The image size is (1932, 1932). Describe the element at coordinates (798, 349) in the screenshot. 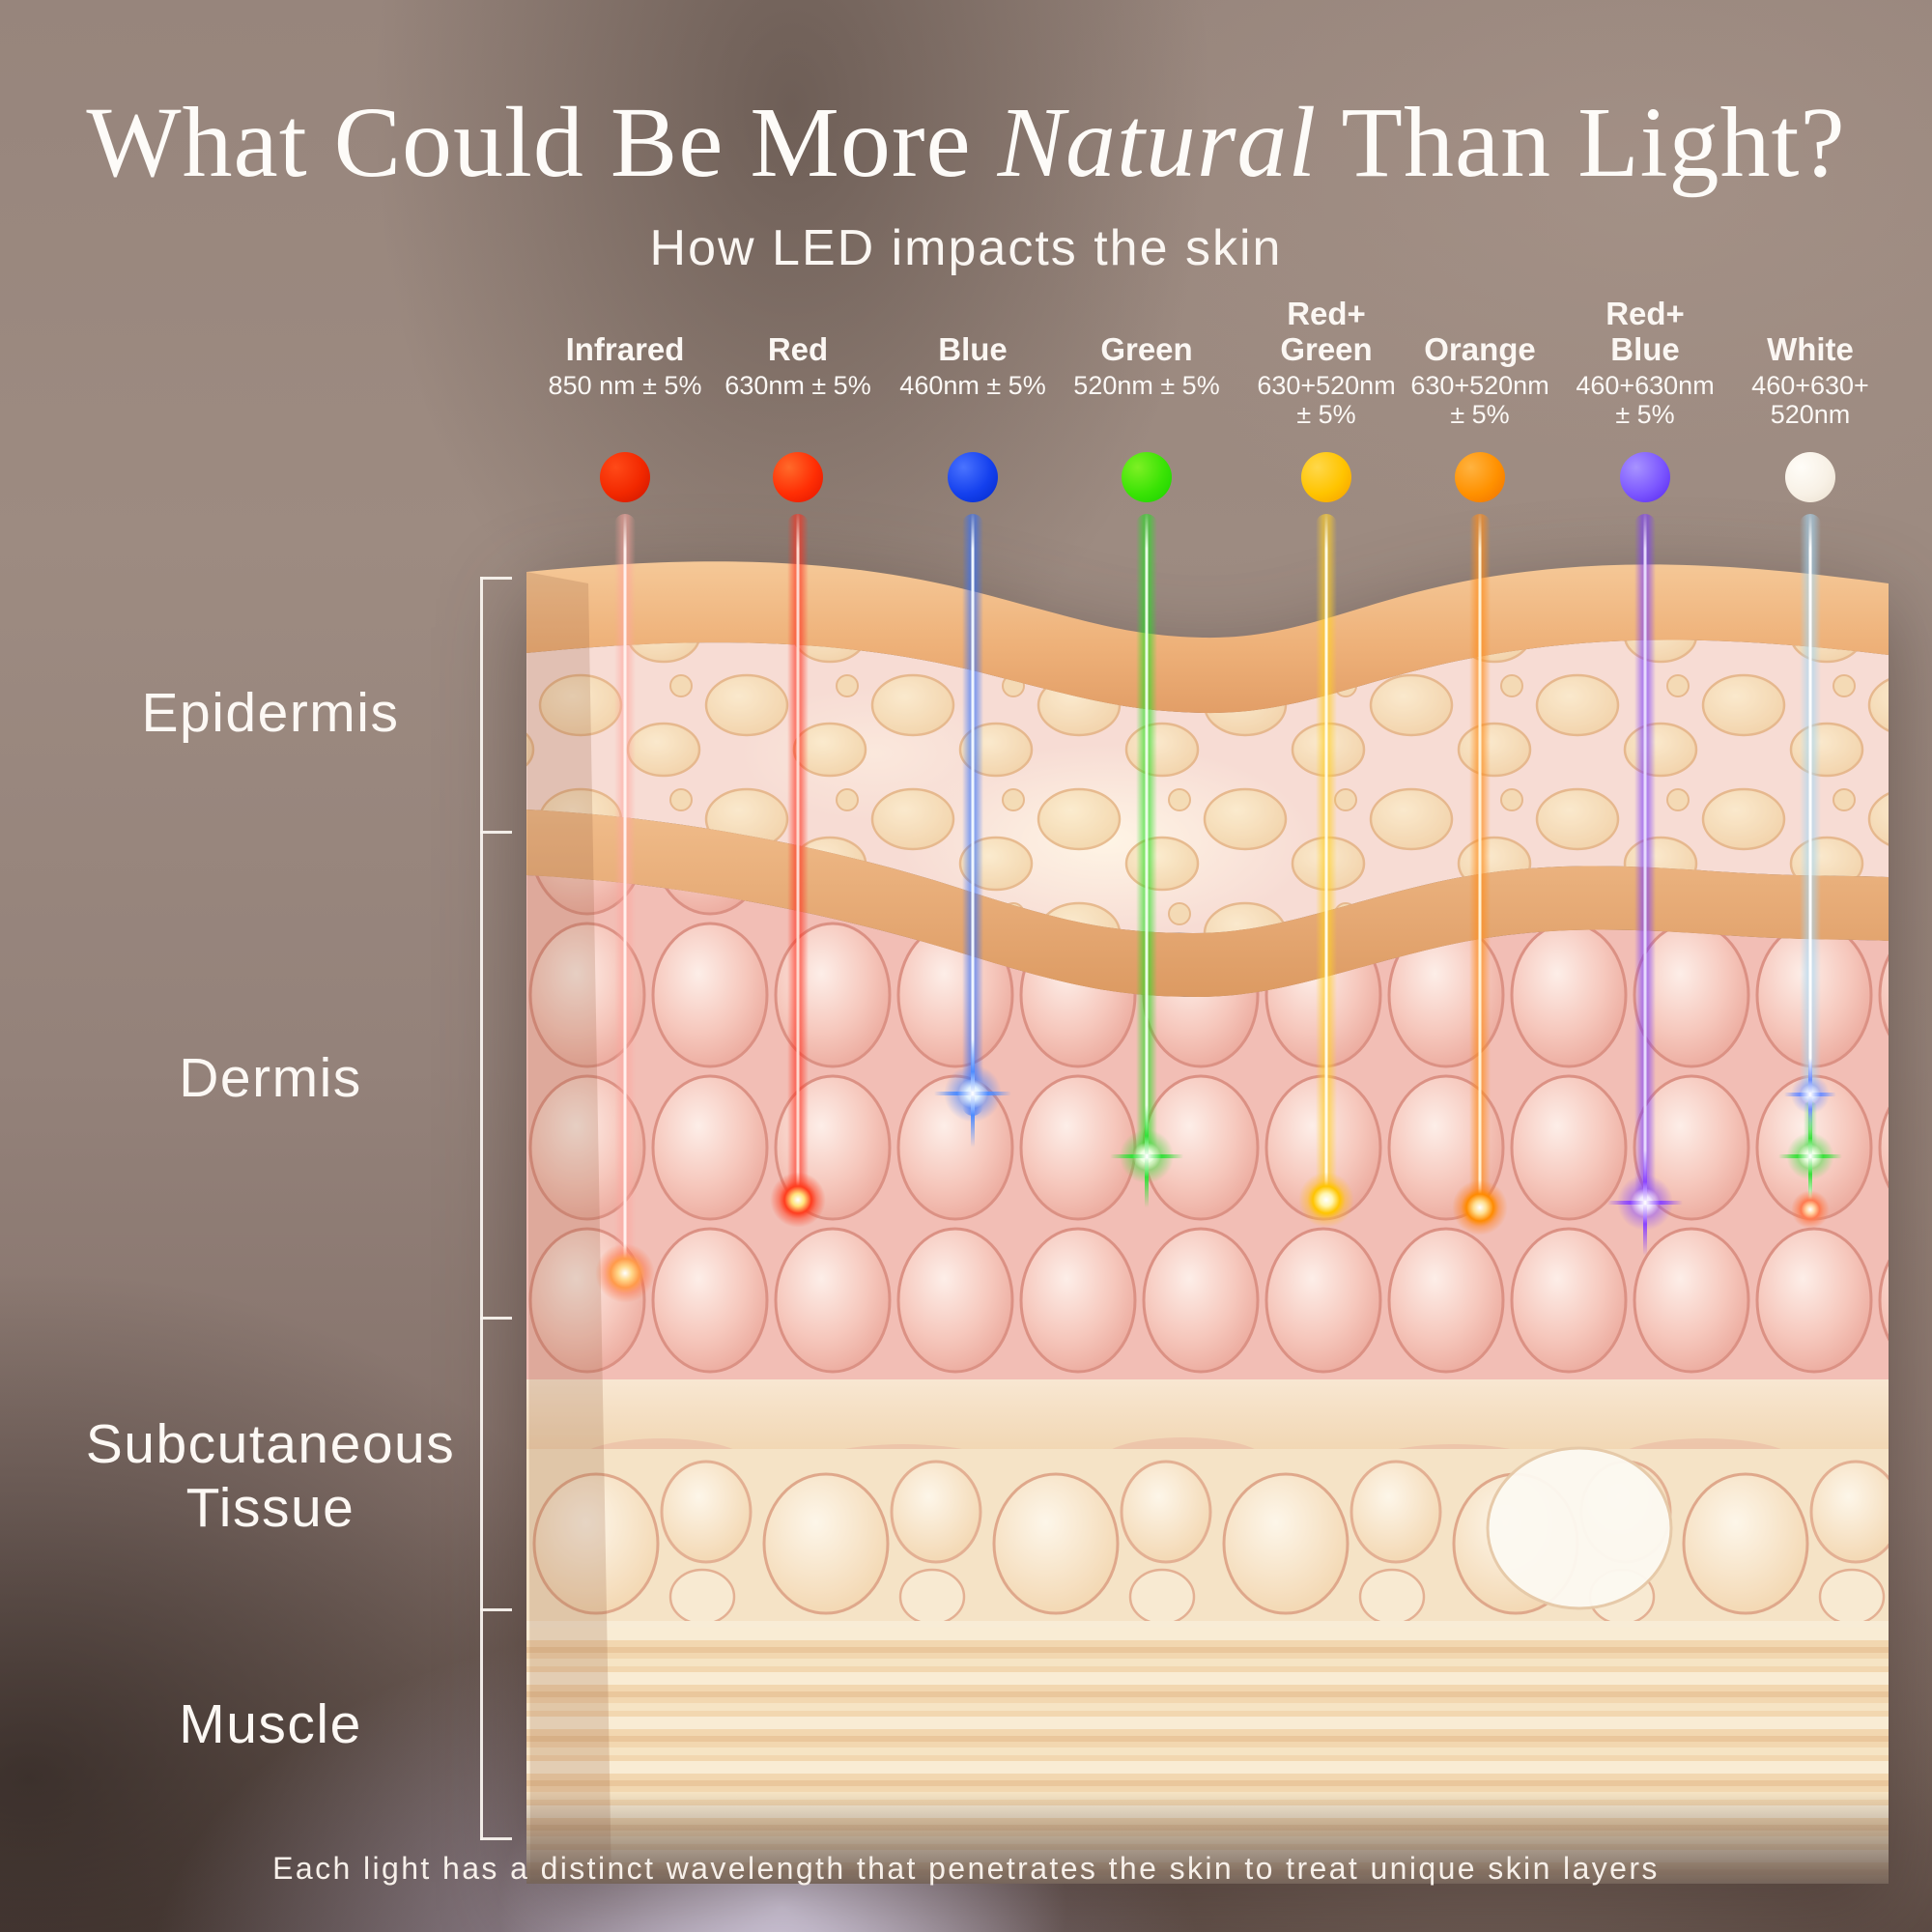

I see `light-name-red: Red` at that location.